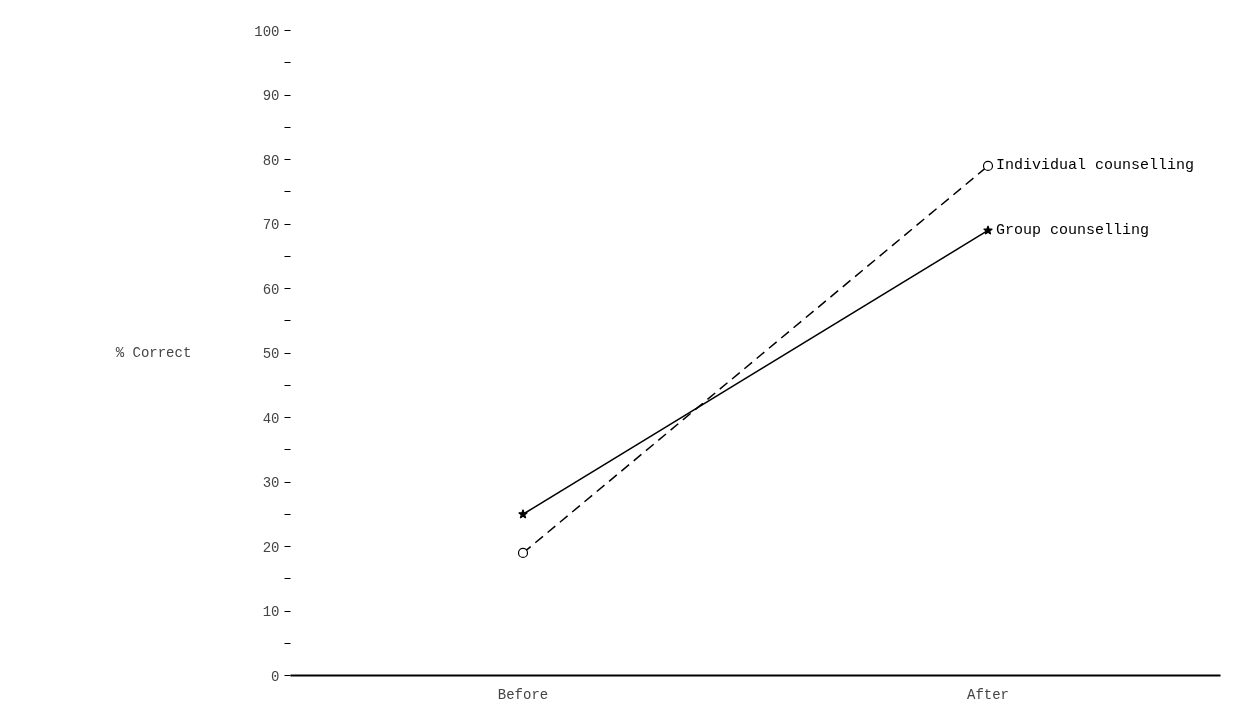 This screenshot has height=724, width=1246. I want to click on y-axis-title: % Correct, so click(153, 353).